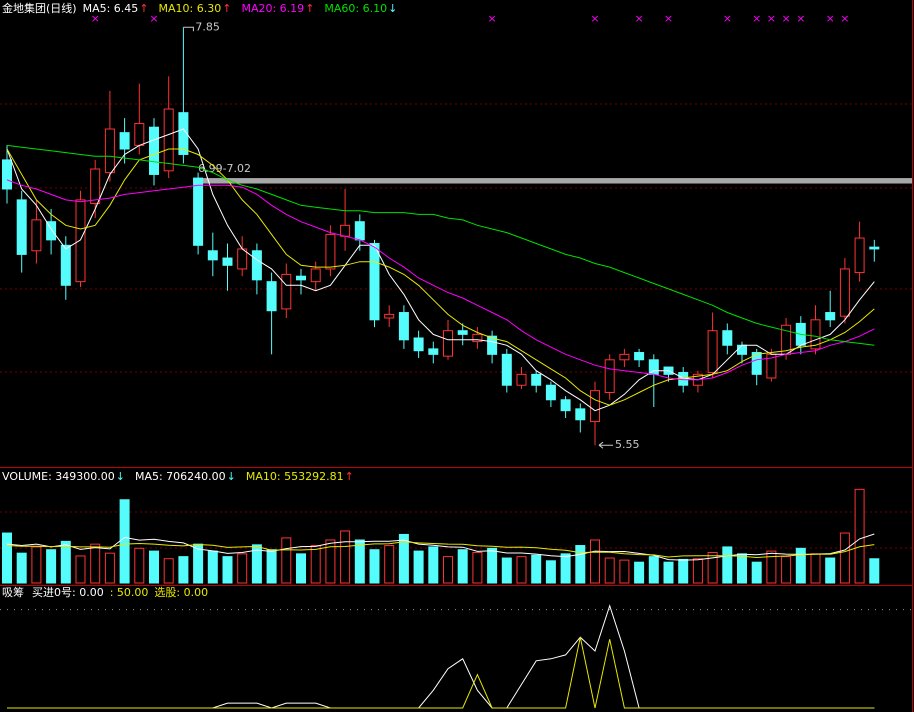 Image resolution: width=914 pixels, height=712 pixels. What do you see at coordinates (627, 444) in the screenshot?
I see `low-label: 5.55` at bounding box center [627, 444].